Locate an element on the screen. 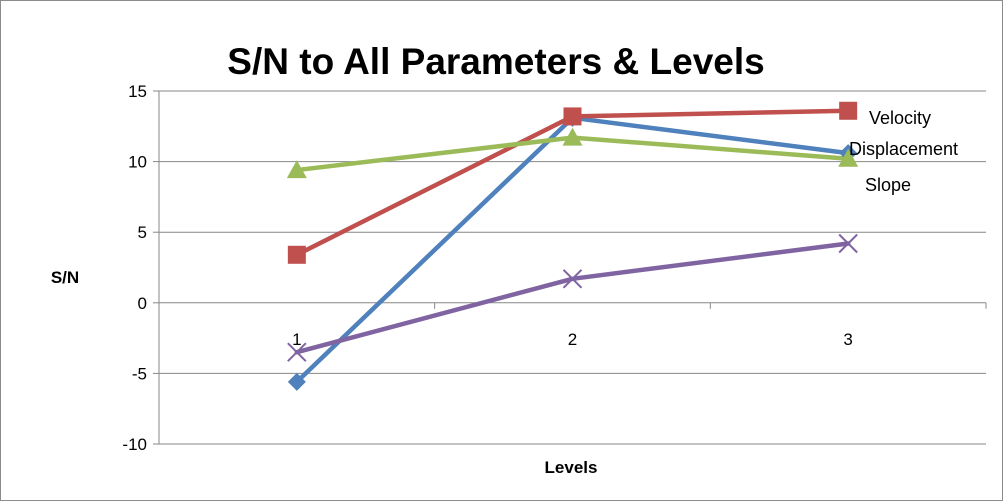  x-tick-label: 2 is located at coordinates (572, 339).